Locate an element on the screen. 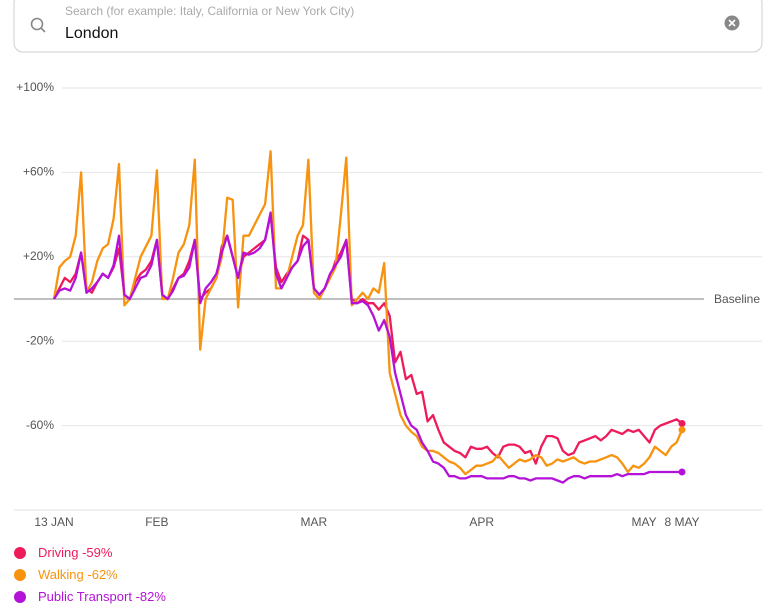  legend-name: Public Transport is located at coordinates (85, 596).